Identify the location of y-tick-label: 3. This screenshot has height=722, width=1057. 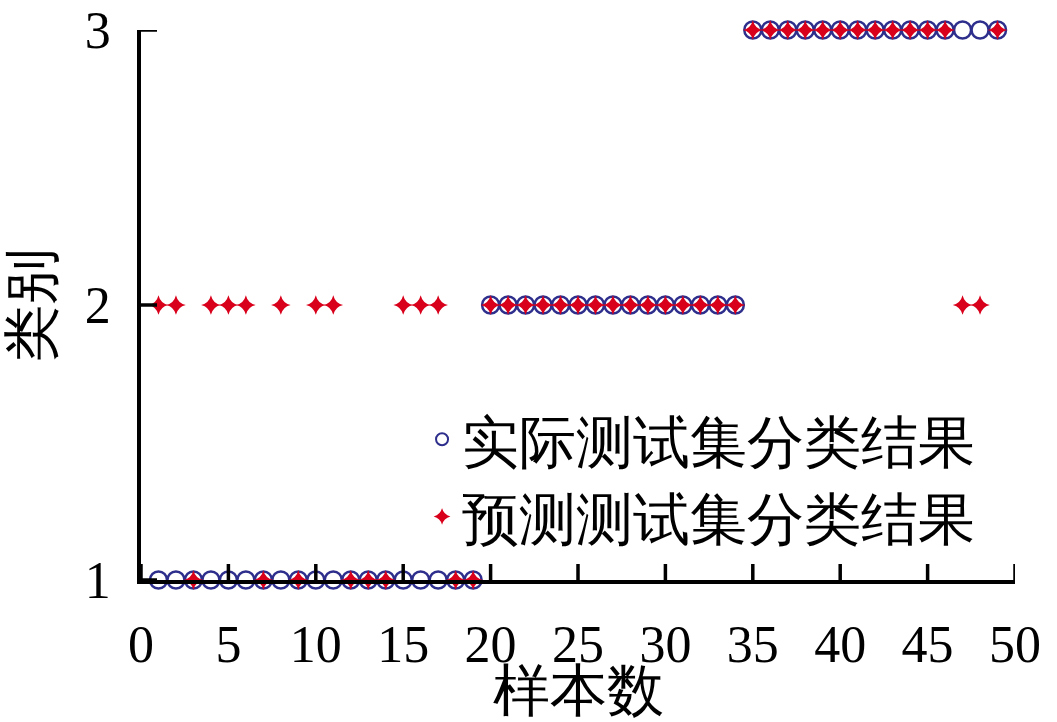
(97, 31).